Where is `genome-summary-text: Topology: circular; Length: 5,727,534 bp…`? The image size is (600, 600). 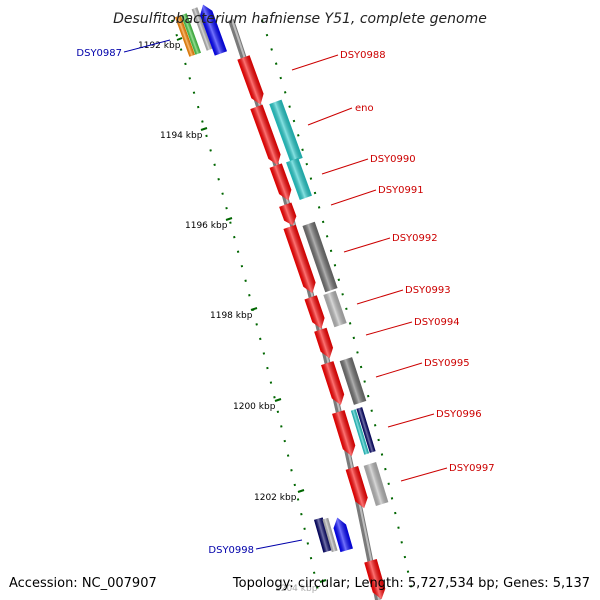
genome-summary-text: Topology: circular; Length: 5,727,534 bp… is located at coordinates (411, 583).